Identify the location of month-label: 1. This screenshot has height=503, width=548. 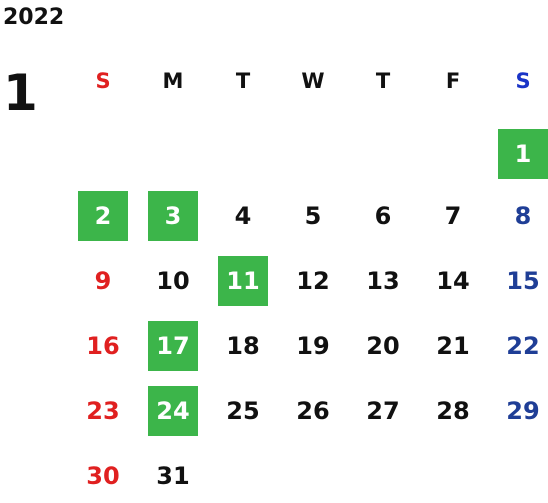
(20, 93).